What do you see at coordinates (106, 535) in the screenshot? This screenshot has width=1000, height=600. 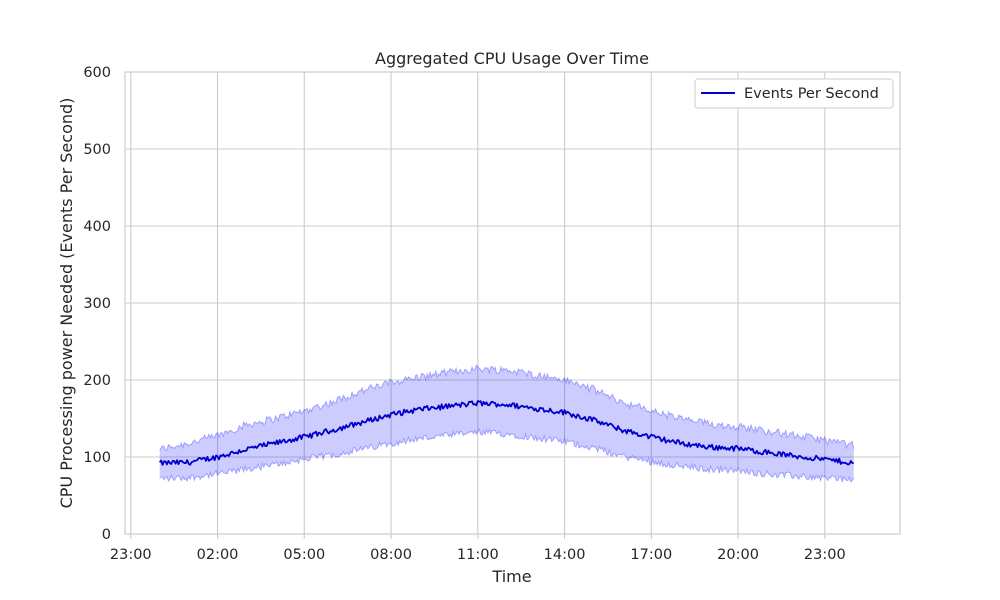 I see `y-tick-label: 0` at bounding box center [106, 535].